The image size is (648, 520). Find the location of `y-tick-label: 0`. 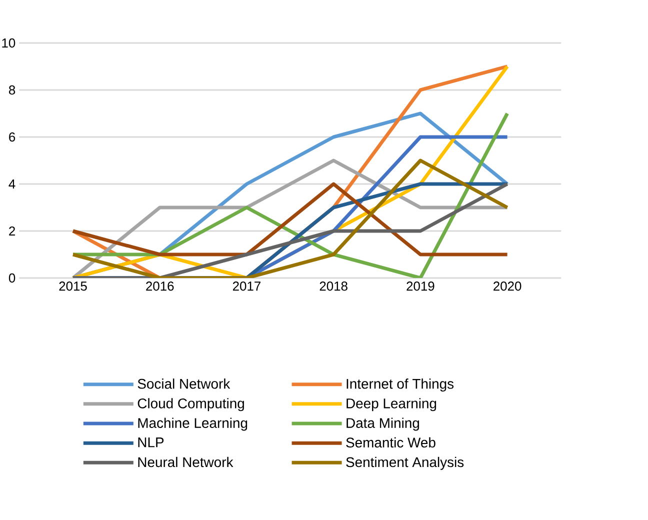

y-tick-label: 0 is located at coordinates (12, 278).